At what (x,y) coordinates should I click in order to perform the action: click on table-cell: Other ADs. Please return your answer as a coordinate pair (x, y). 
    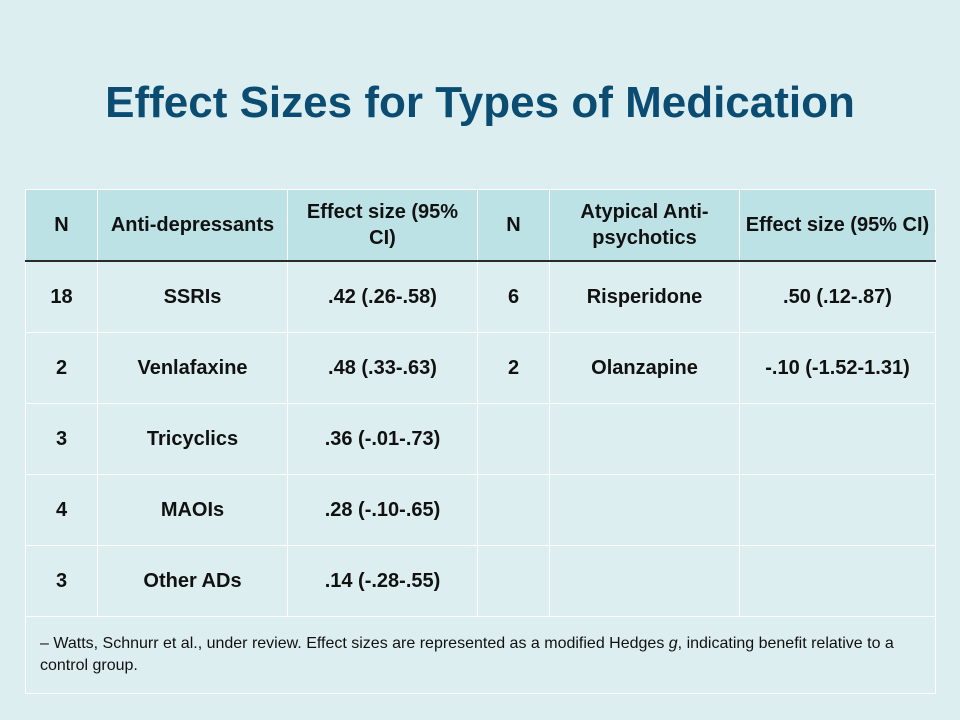
    Looking at the image, I should click on (192, 581).